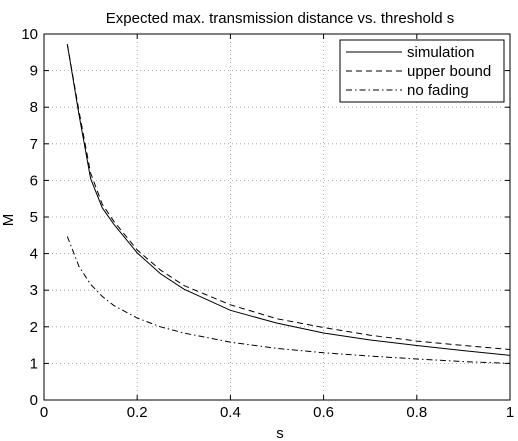 This screenshot has height=441, width=518. What do you see at coordinates (510, 412) in the screenshot?
I see `x-tick-label: 1` at bounding box center [510, 412].